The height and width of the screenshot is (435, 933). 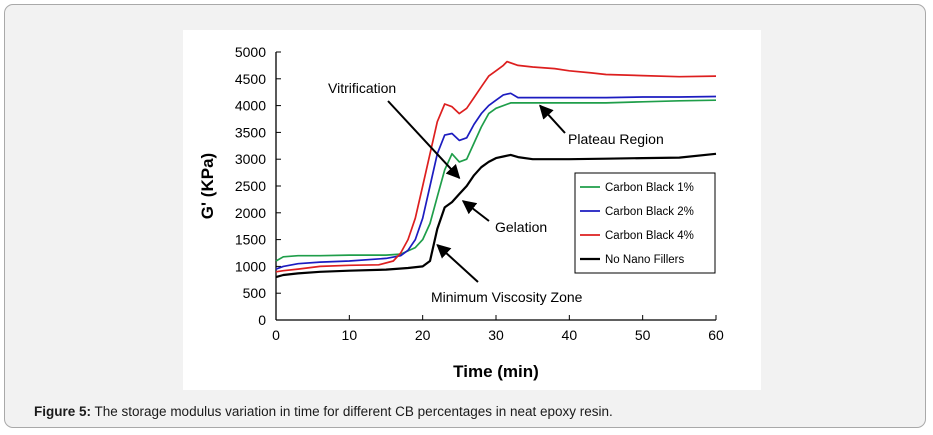 What do you see at coordinates (362, 88) in the screenshot?
I see `annotation-label-1: Vitrification` at bounding box center [362, 88].